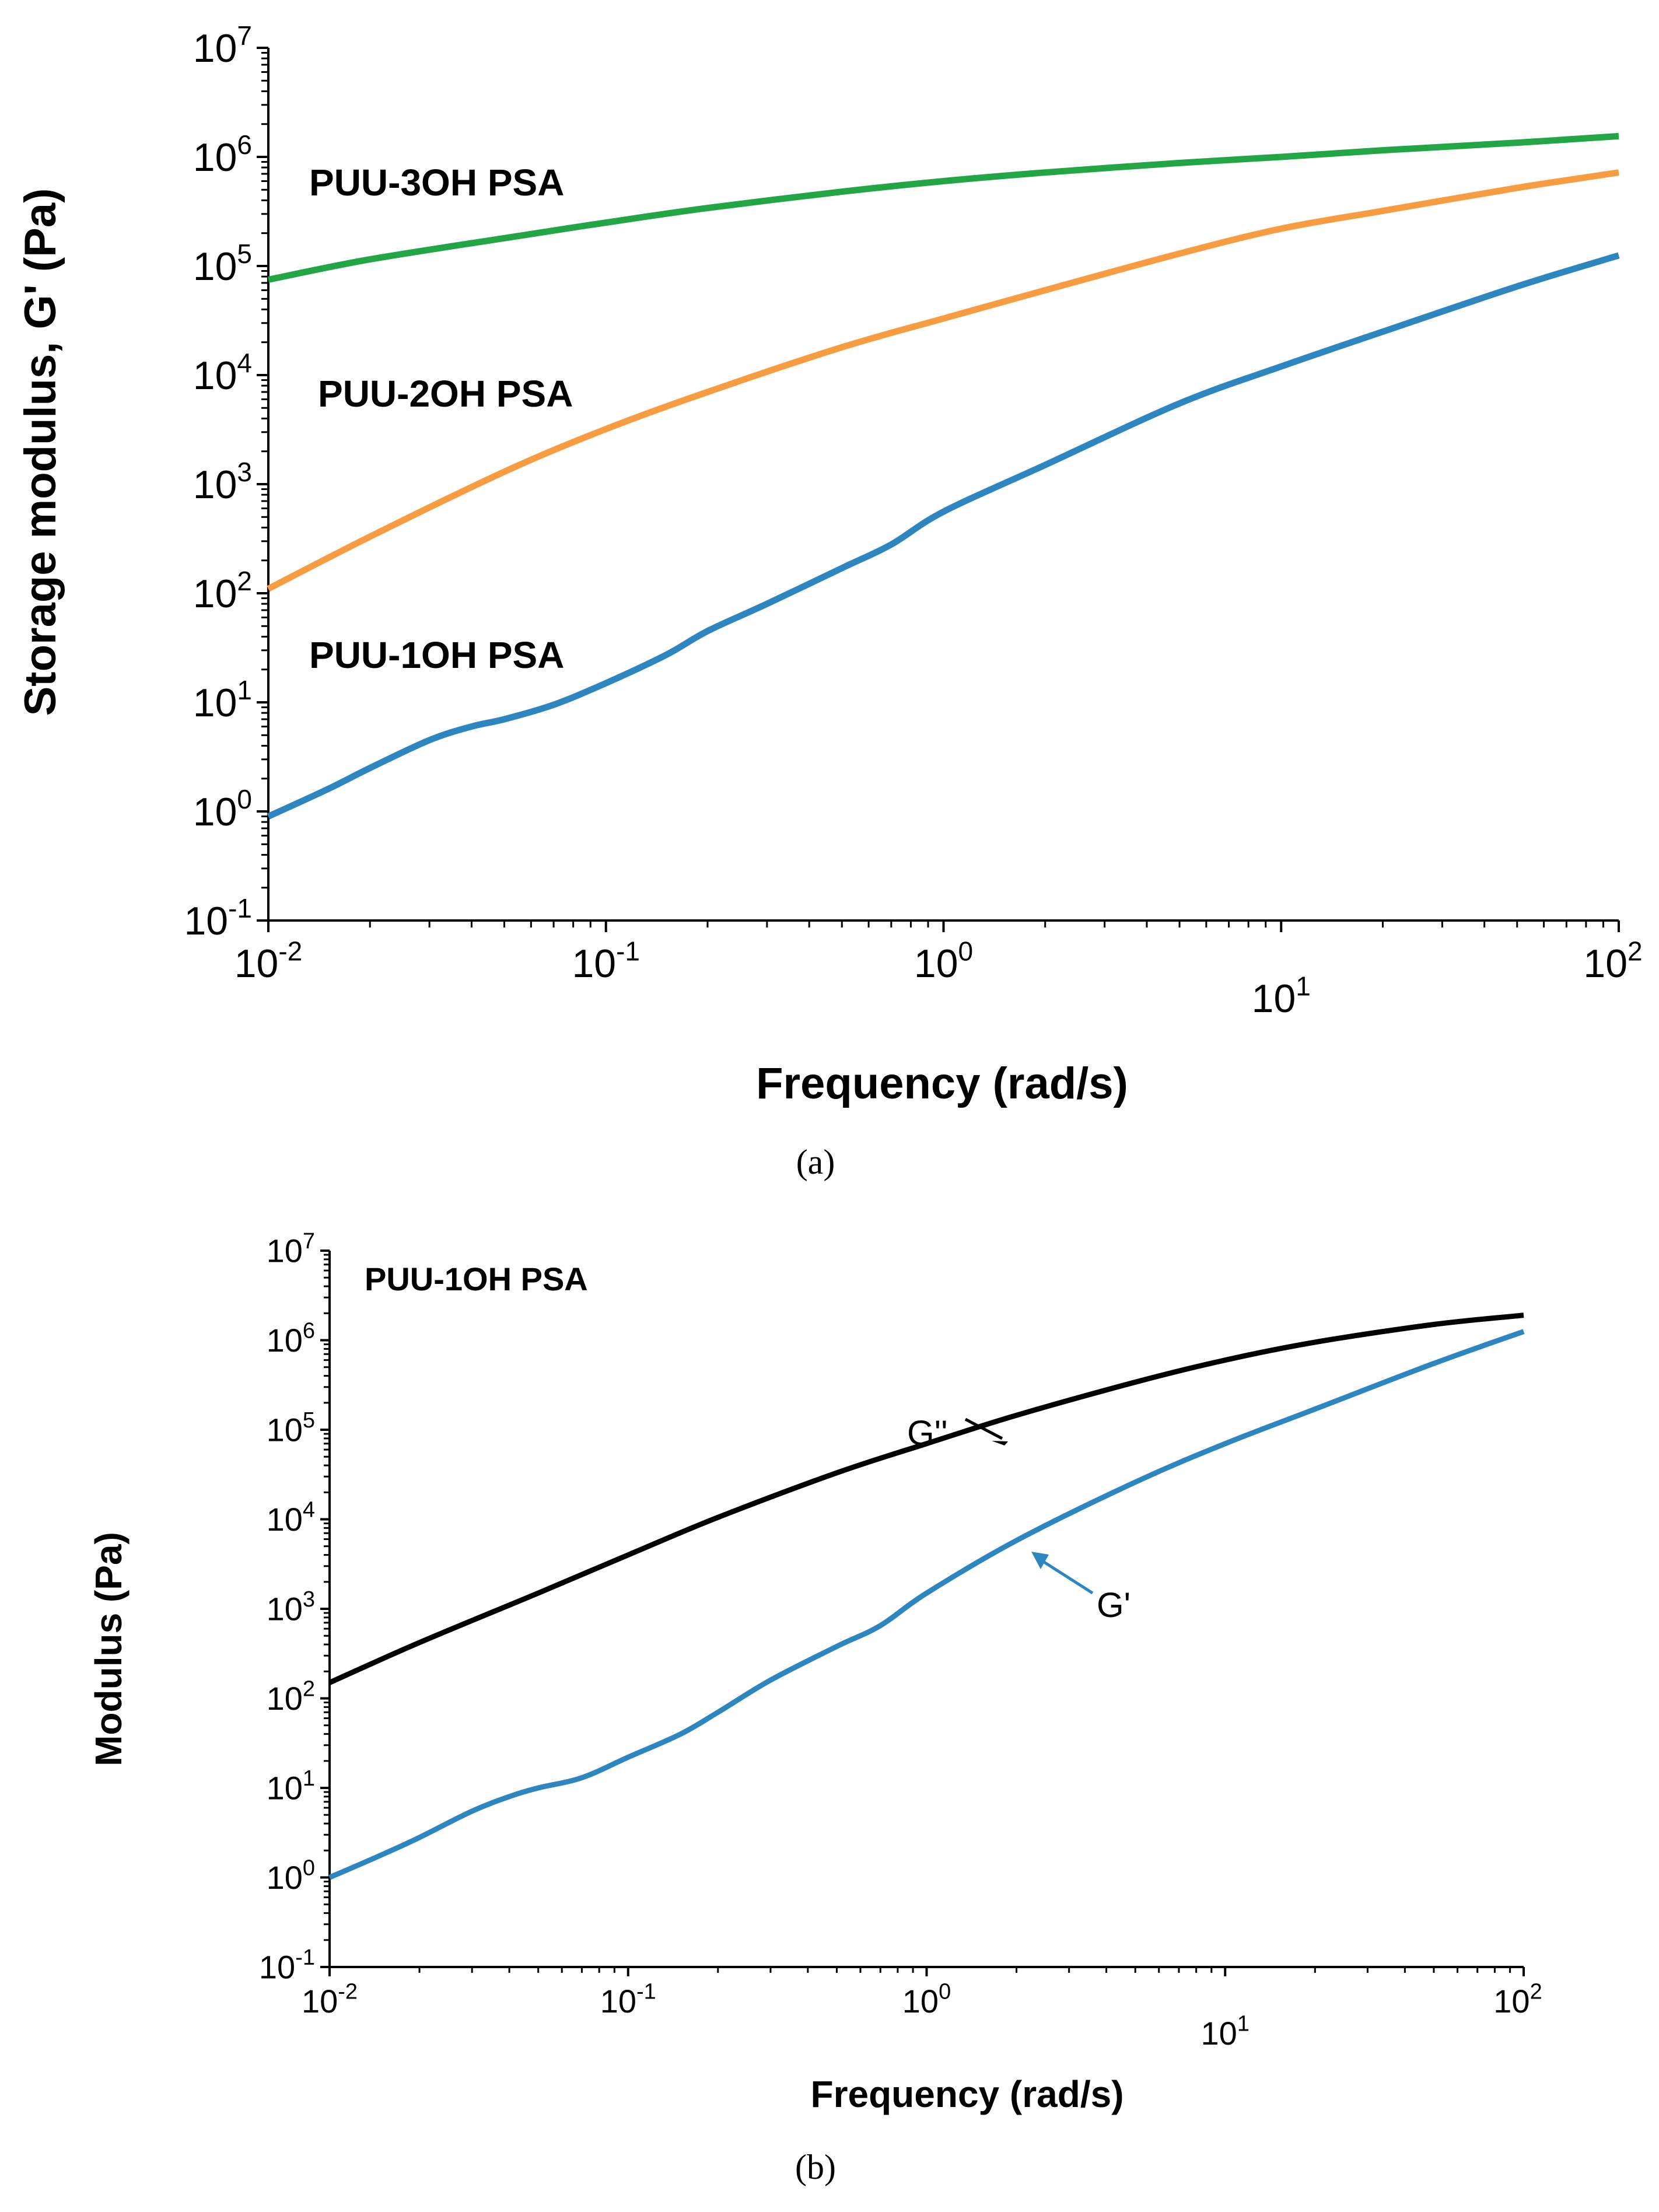 This screenshot has height=2212, width=1659. Describe the element at coordinates (41, 452) in the screenshot. I see `chart-a-y-axis-label: Storage modulus, G' (Pa)` at that location.